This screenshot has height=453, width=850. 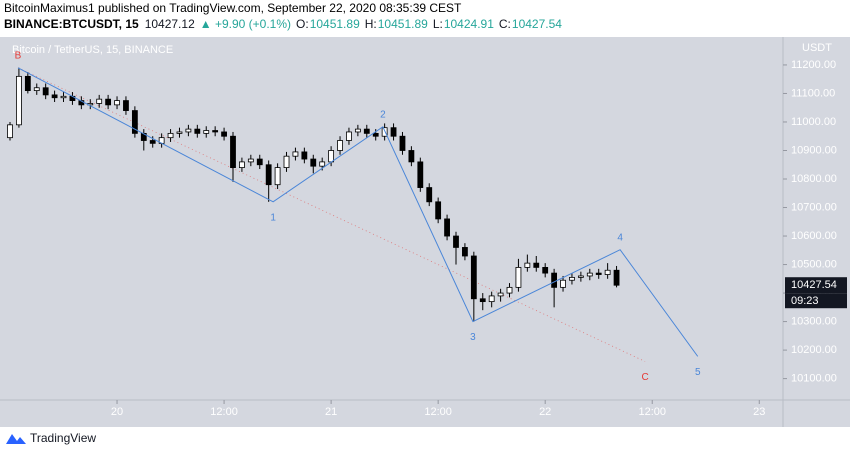 I want to click on x-tick-label: 23, so click(x=759, y=412).